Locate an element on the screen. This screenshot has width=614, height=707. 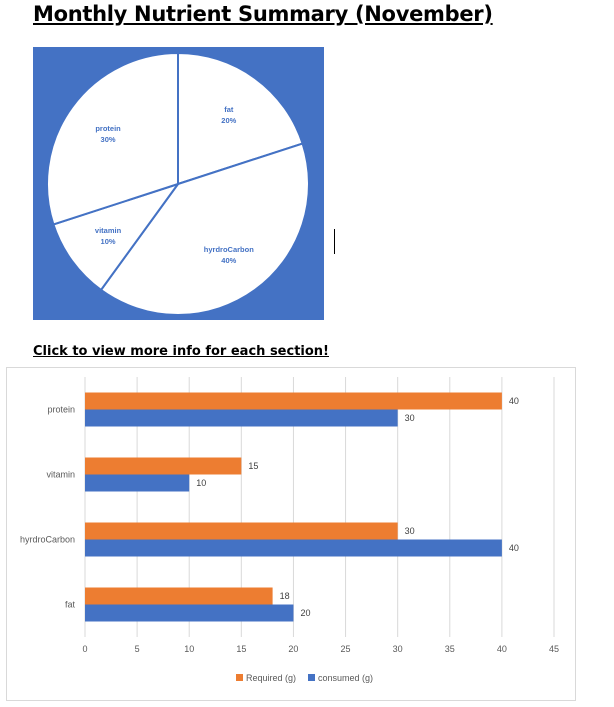
bar-required-fat is located at coordinates (179, 596).